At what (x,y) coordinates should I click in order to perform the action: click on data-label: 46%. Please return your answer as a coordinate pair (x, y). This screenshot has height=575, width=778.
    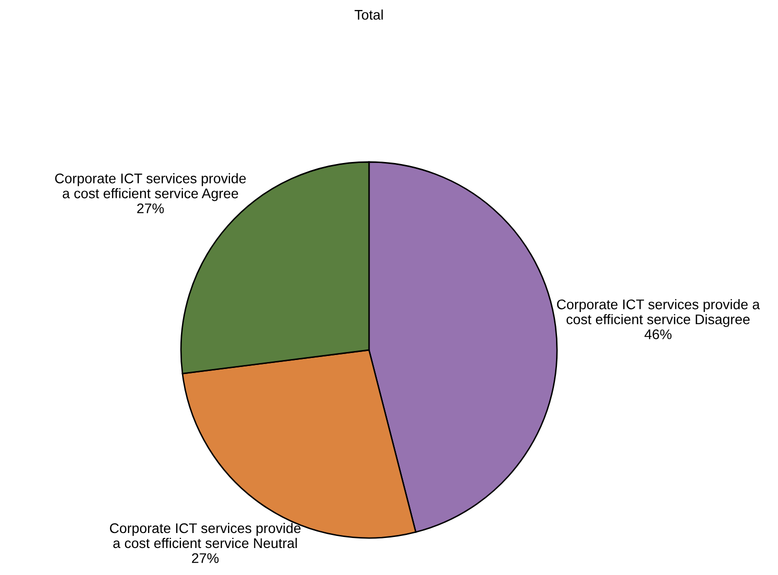
    Looking at the image, I should click on (658, 334).